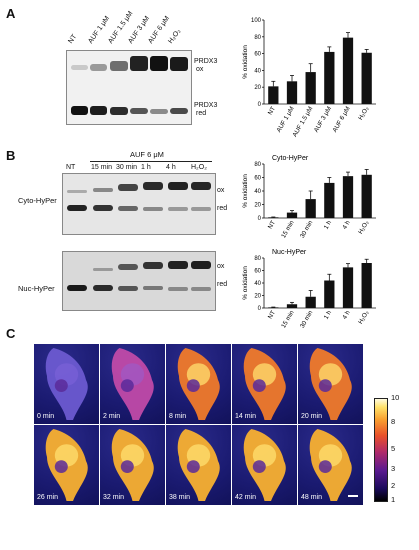 The height and width of the screenshot is (550, 419). What do you see at coordinates (139, 281) in the screenshot?
I see `nuc-hyper-blot` at bounding box center [139, 281].